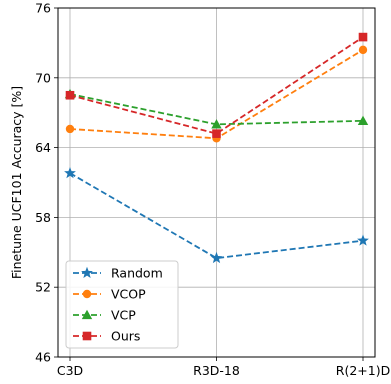 The image size is (391, 384). What do you see at coordinates (43, 8) in the screenshot?
I see `y-tick-label: 76` at bounding box center [43, 8].